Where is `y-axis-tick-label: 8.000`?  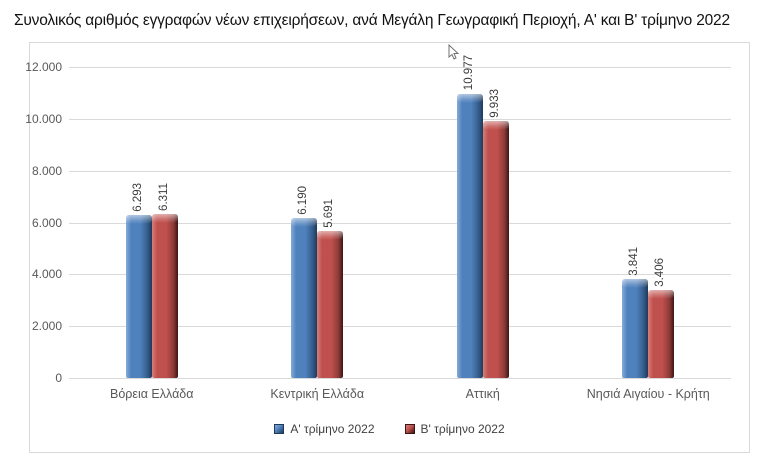 y-axis-tick-label: 8.000 is located at coordinates (46, 170).